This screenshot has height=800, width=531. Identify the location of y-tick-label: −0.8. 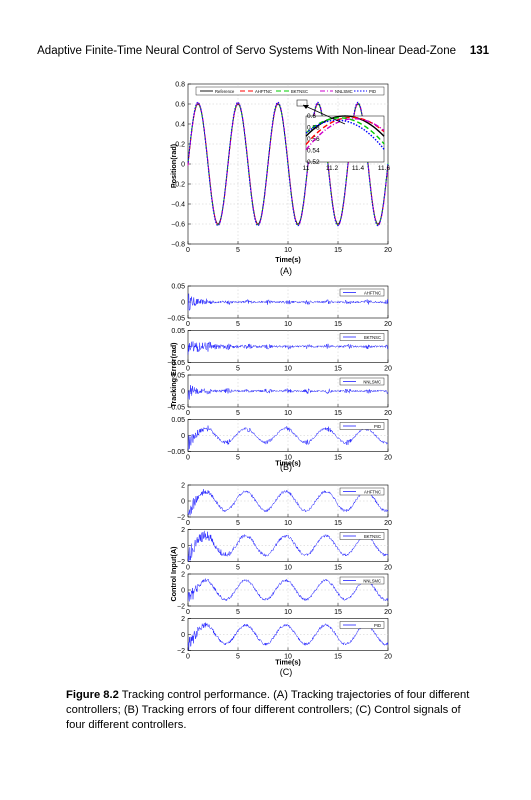
(178, 244).